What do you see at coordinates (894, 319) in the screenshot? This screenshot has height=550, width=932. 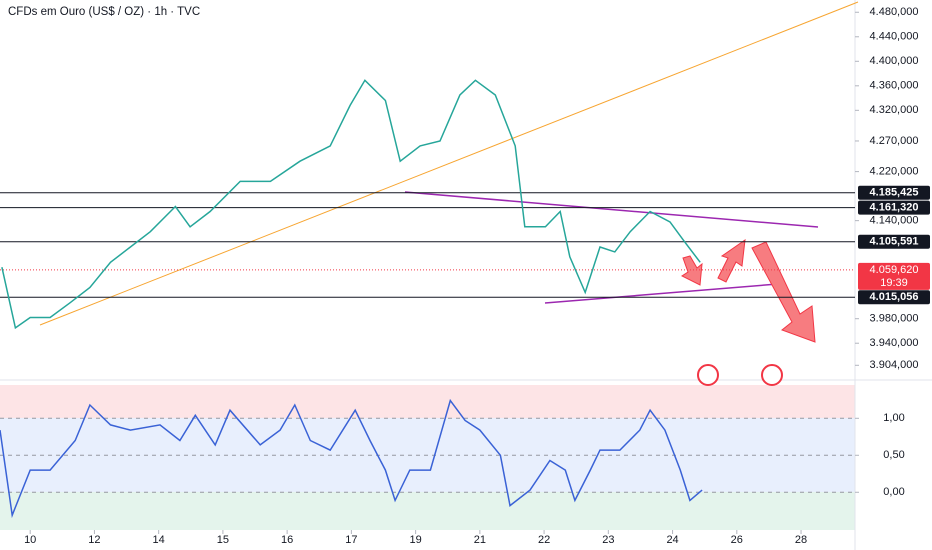 I see `y-tick-label: 3.980,000` at bounding box center [894, 319].